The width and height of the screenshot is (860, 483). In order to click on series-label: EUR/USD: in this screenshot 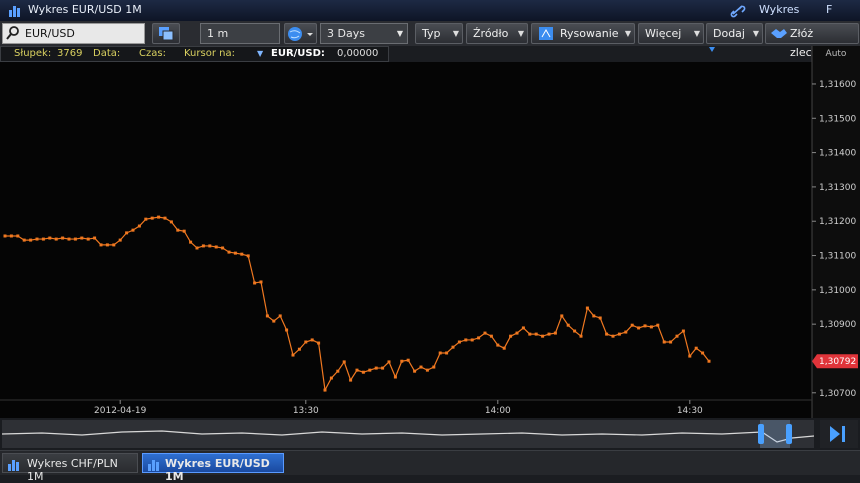, I will do `click(298, 53)`.